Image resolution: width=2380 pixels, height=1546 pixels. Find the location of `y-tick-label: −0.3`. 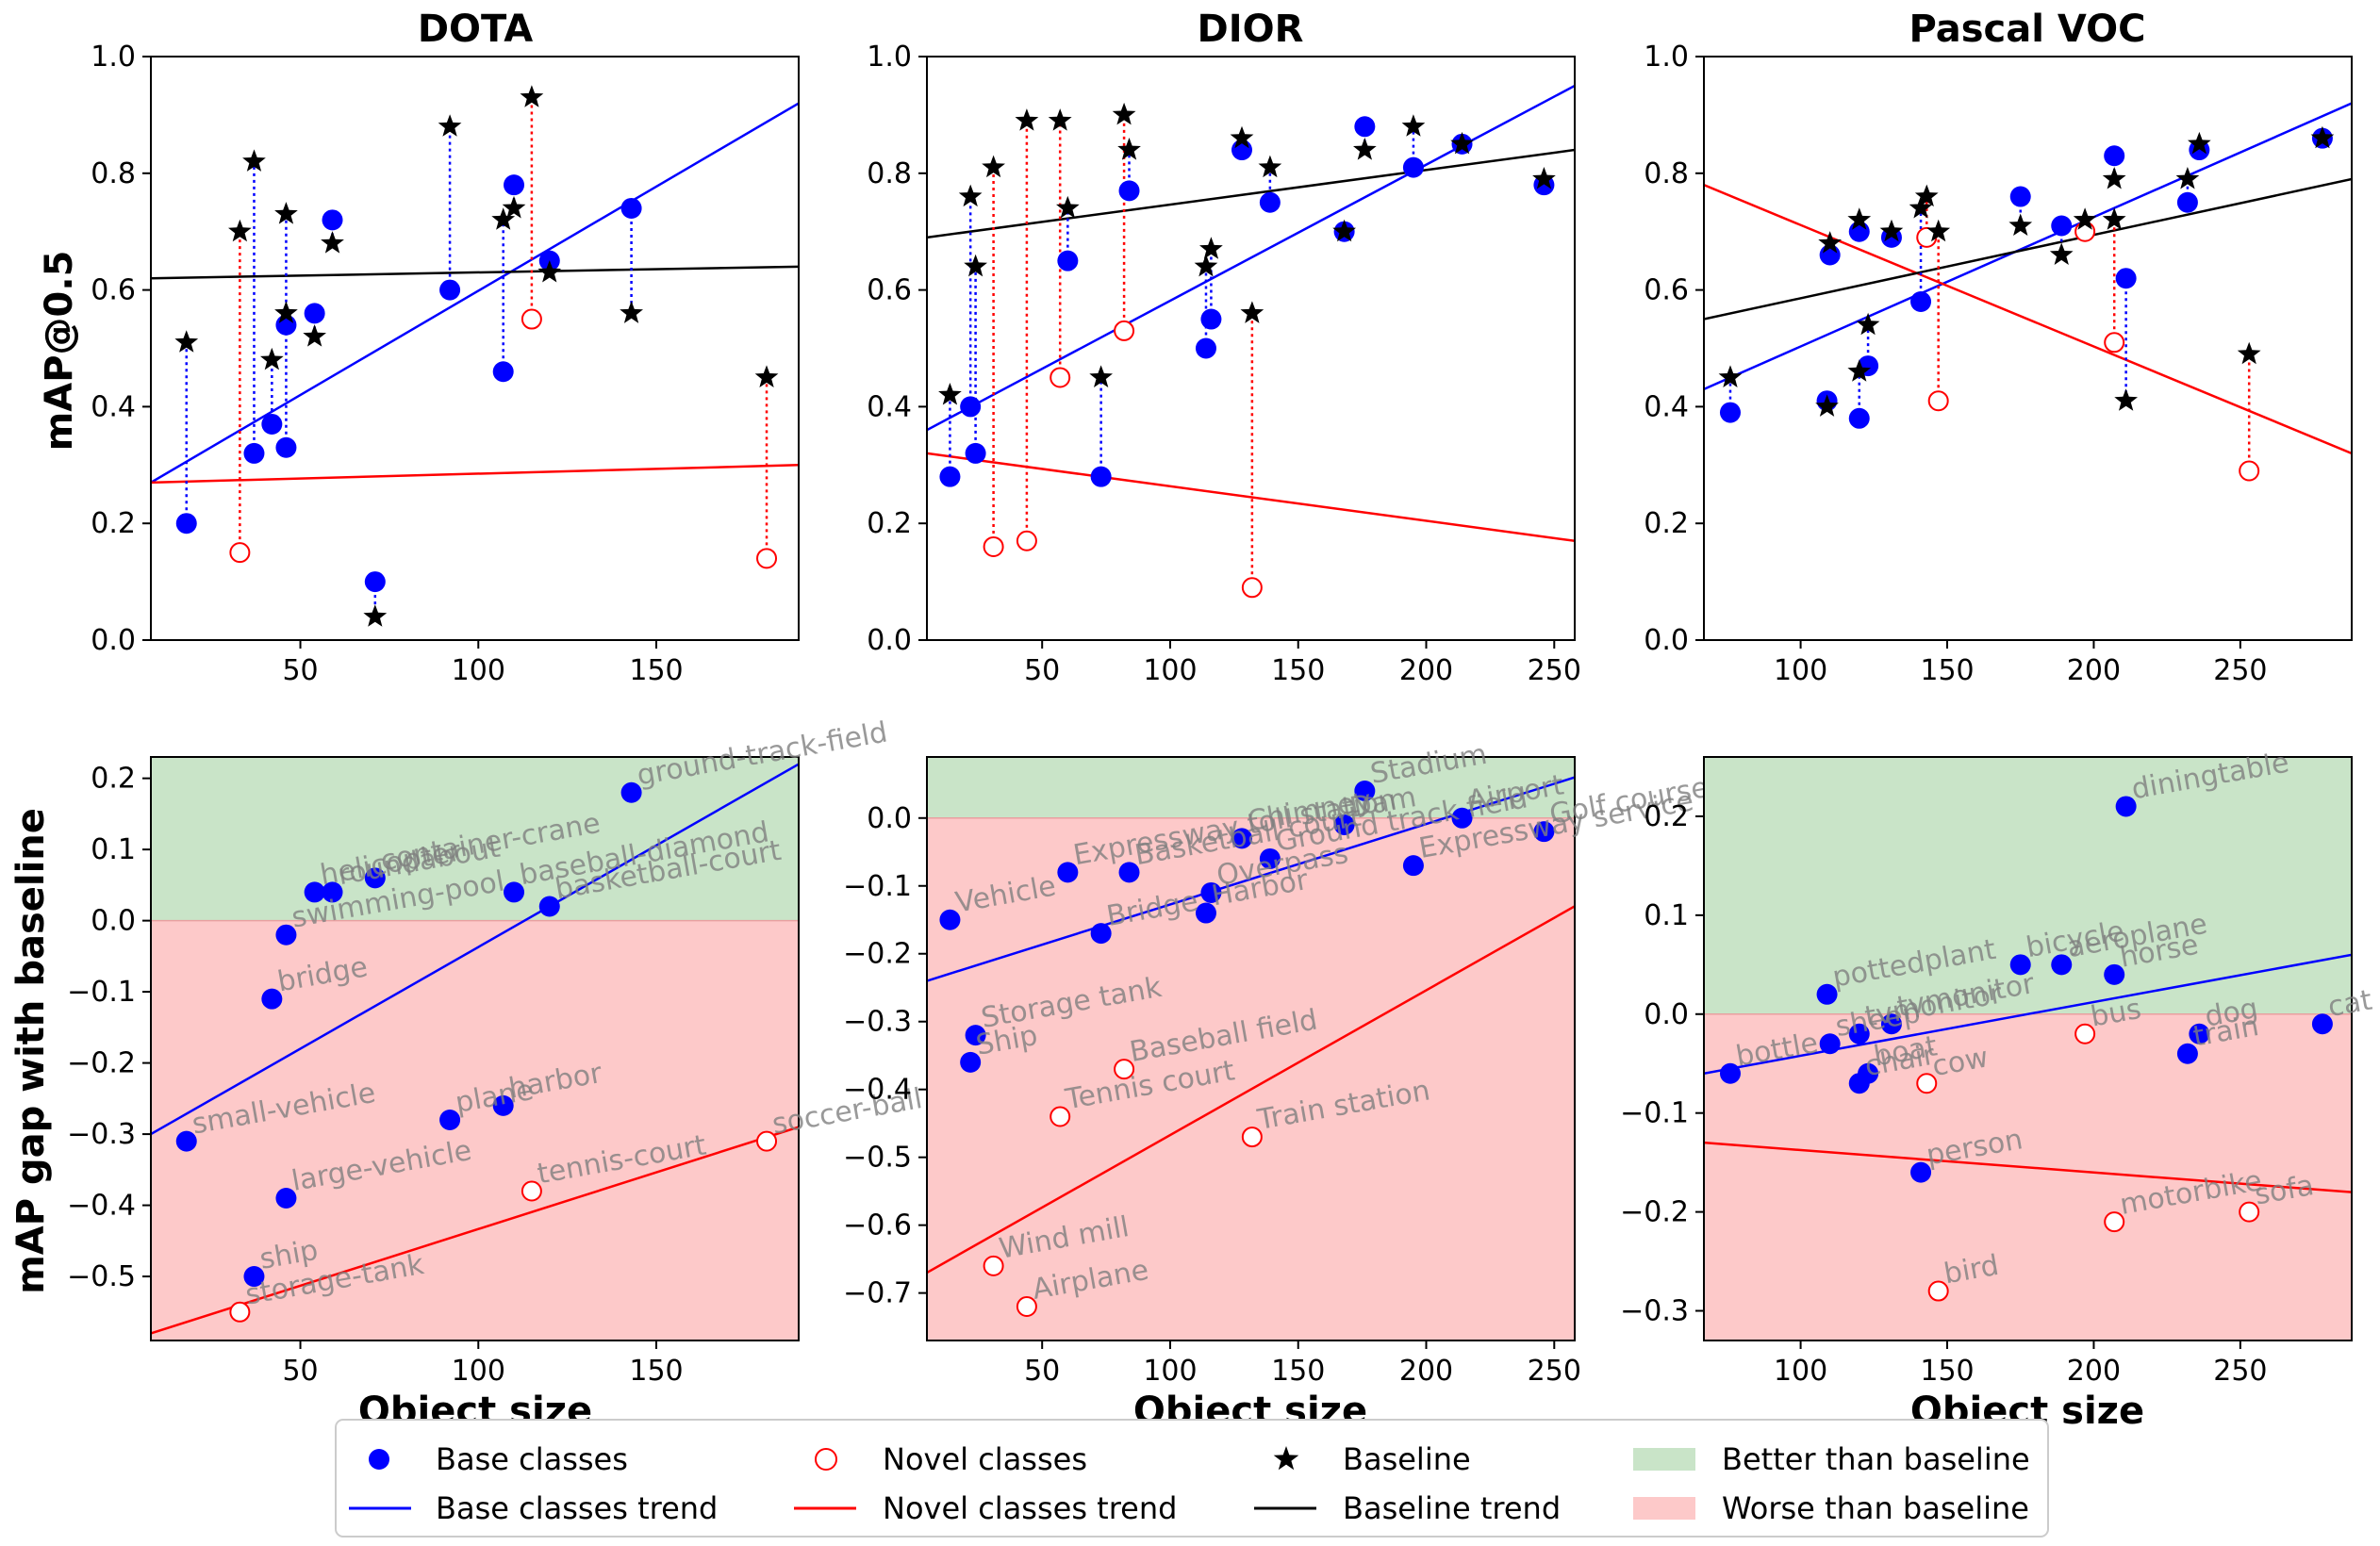

y-tick-label: −0.3 is located at coordinates (877, 1022).